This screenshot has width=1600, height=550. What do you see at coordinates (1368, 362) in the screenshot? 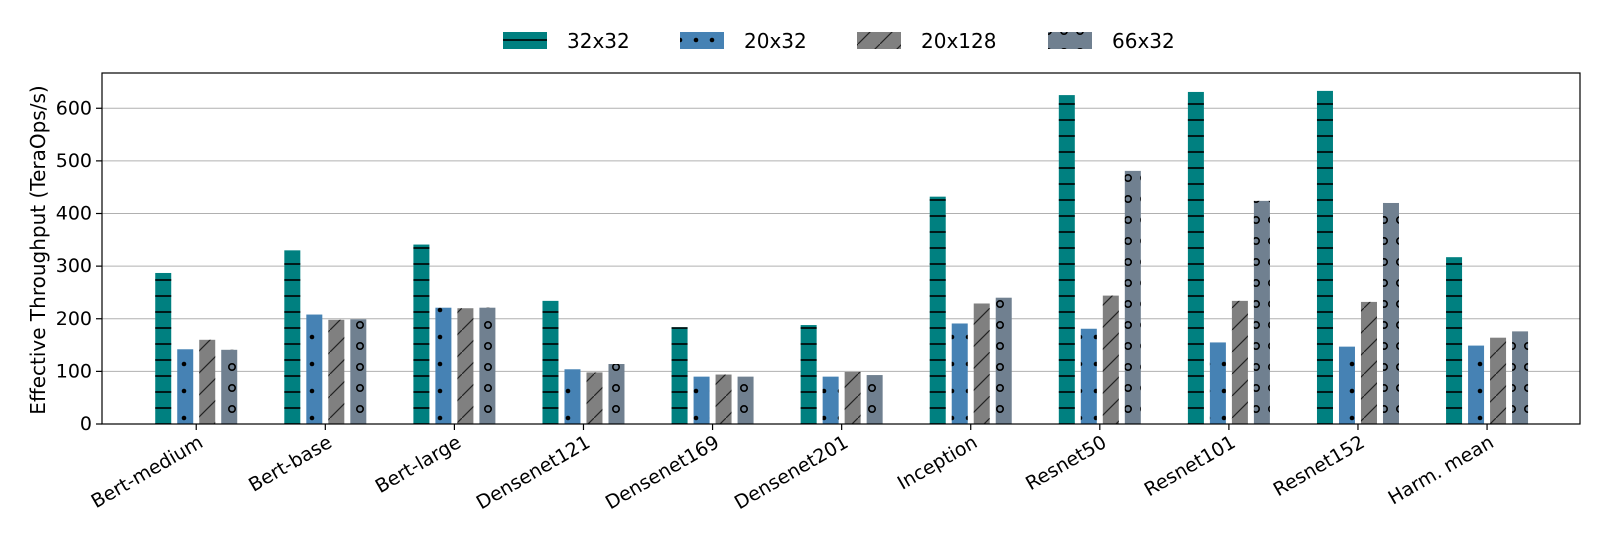
I see `bar-hatch-20x128-resnet152` at bounding box center [1368, 362].